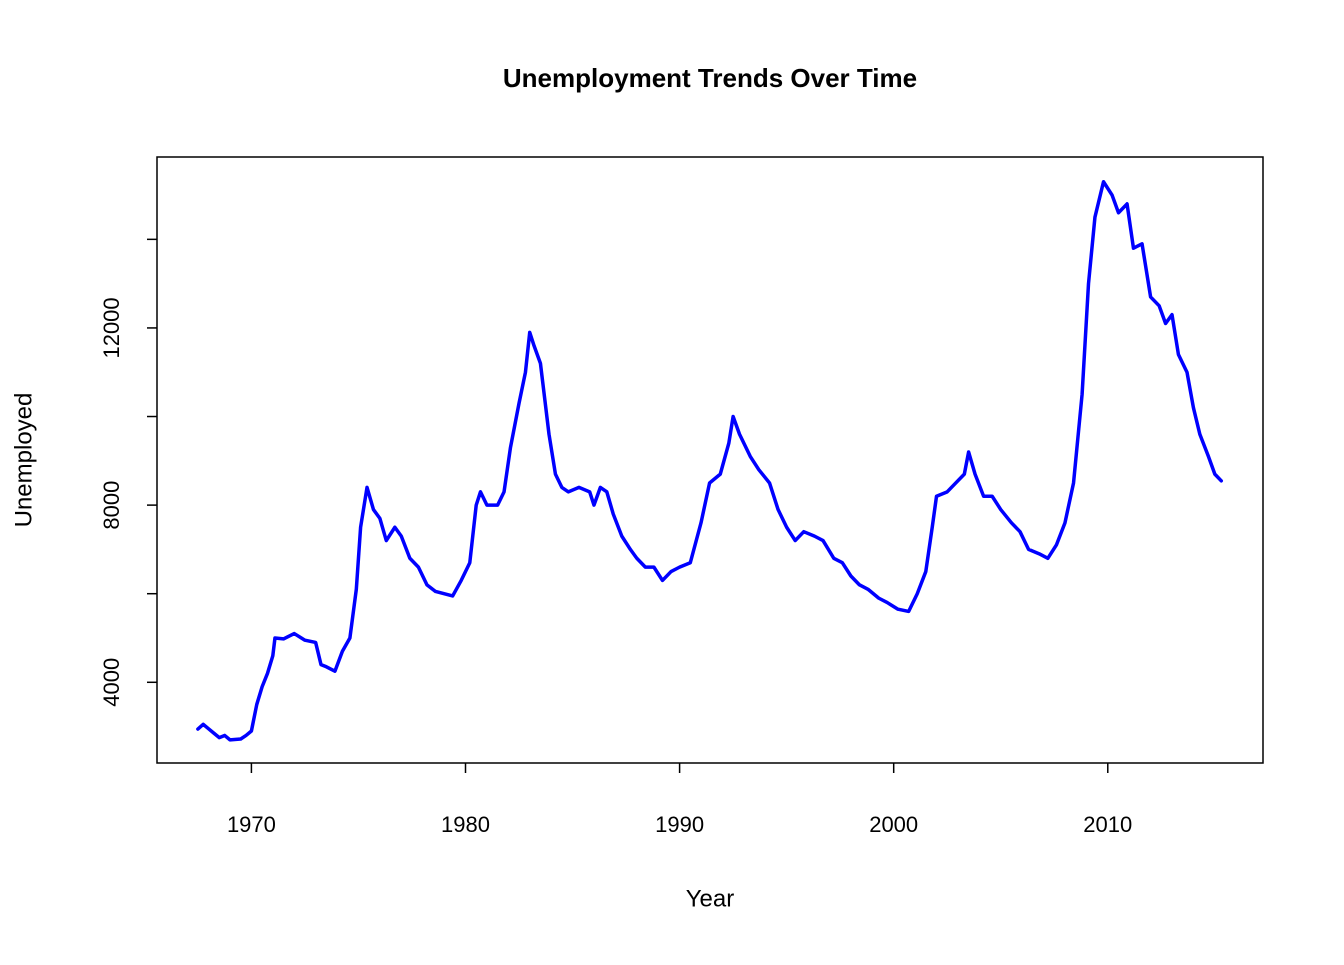 Image resolution: width=1344 pixels, height=965 pixels. Describe the element at coordinates (679, 824) in the screenshot. I see `x-tick-label: 1990` at that location.